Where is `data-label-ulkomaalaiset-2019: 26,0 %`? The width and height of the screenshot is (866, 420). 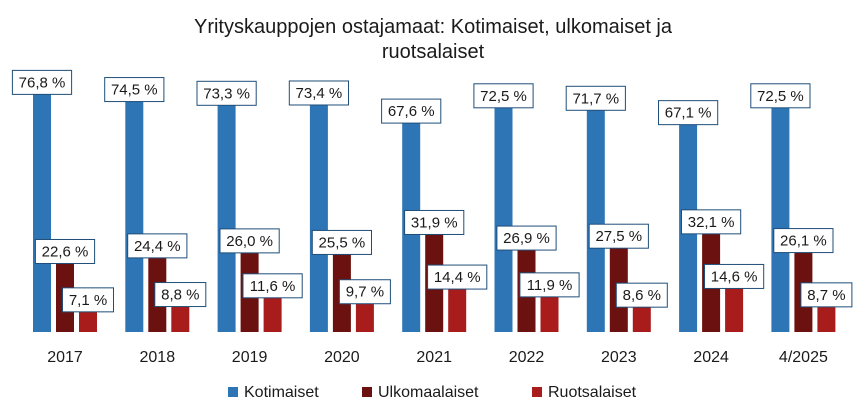
data-label-ulkomaalaiset-2019: 26,0 % is located at coordinates (249, 241).